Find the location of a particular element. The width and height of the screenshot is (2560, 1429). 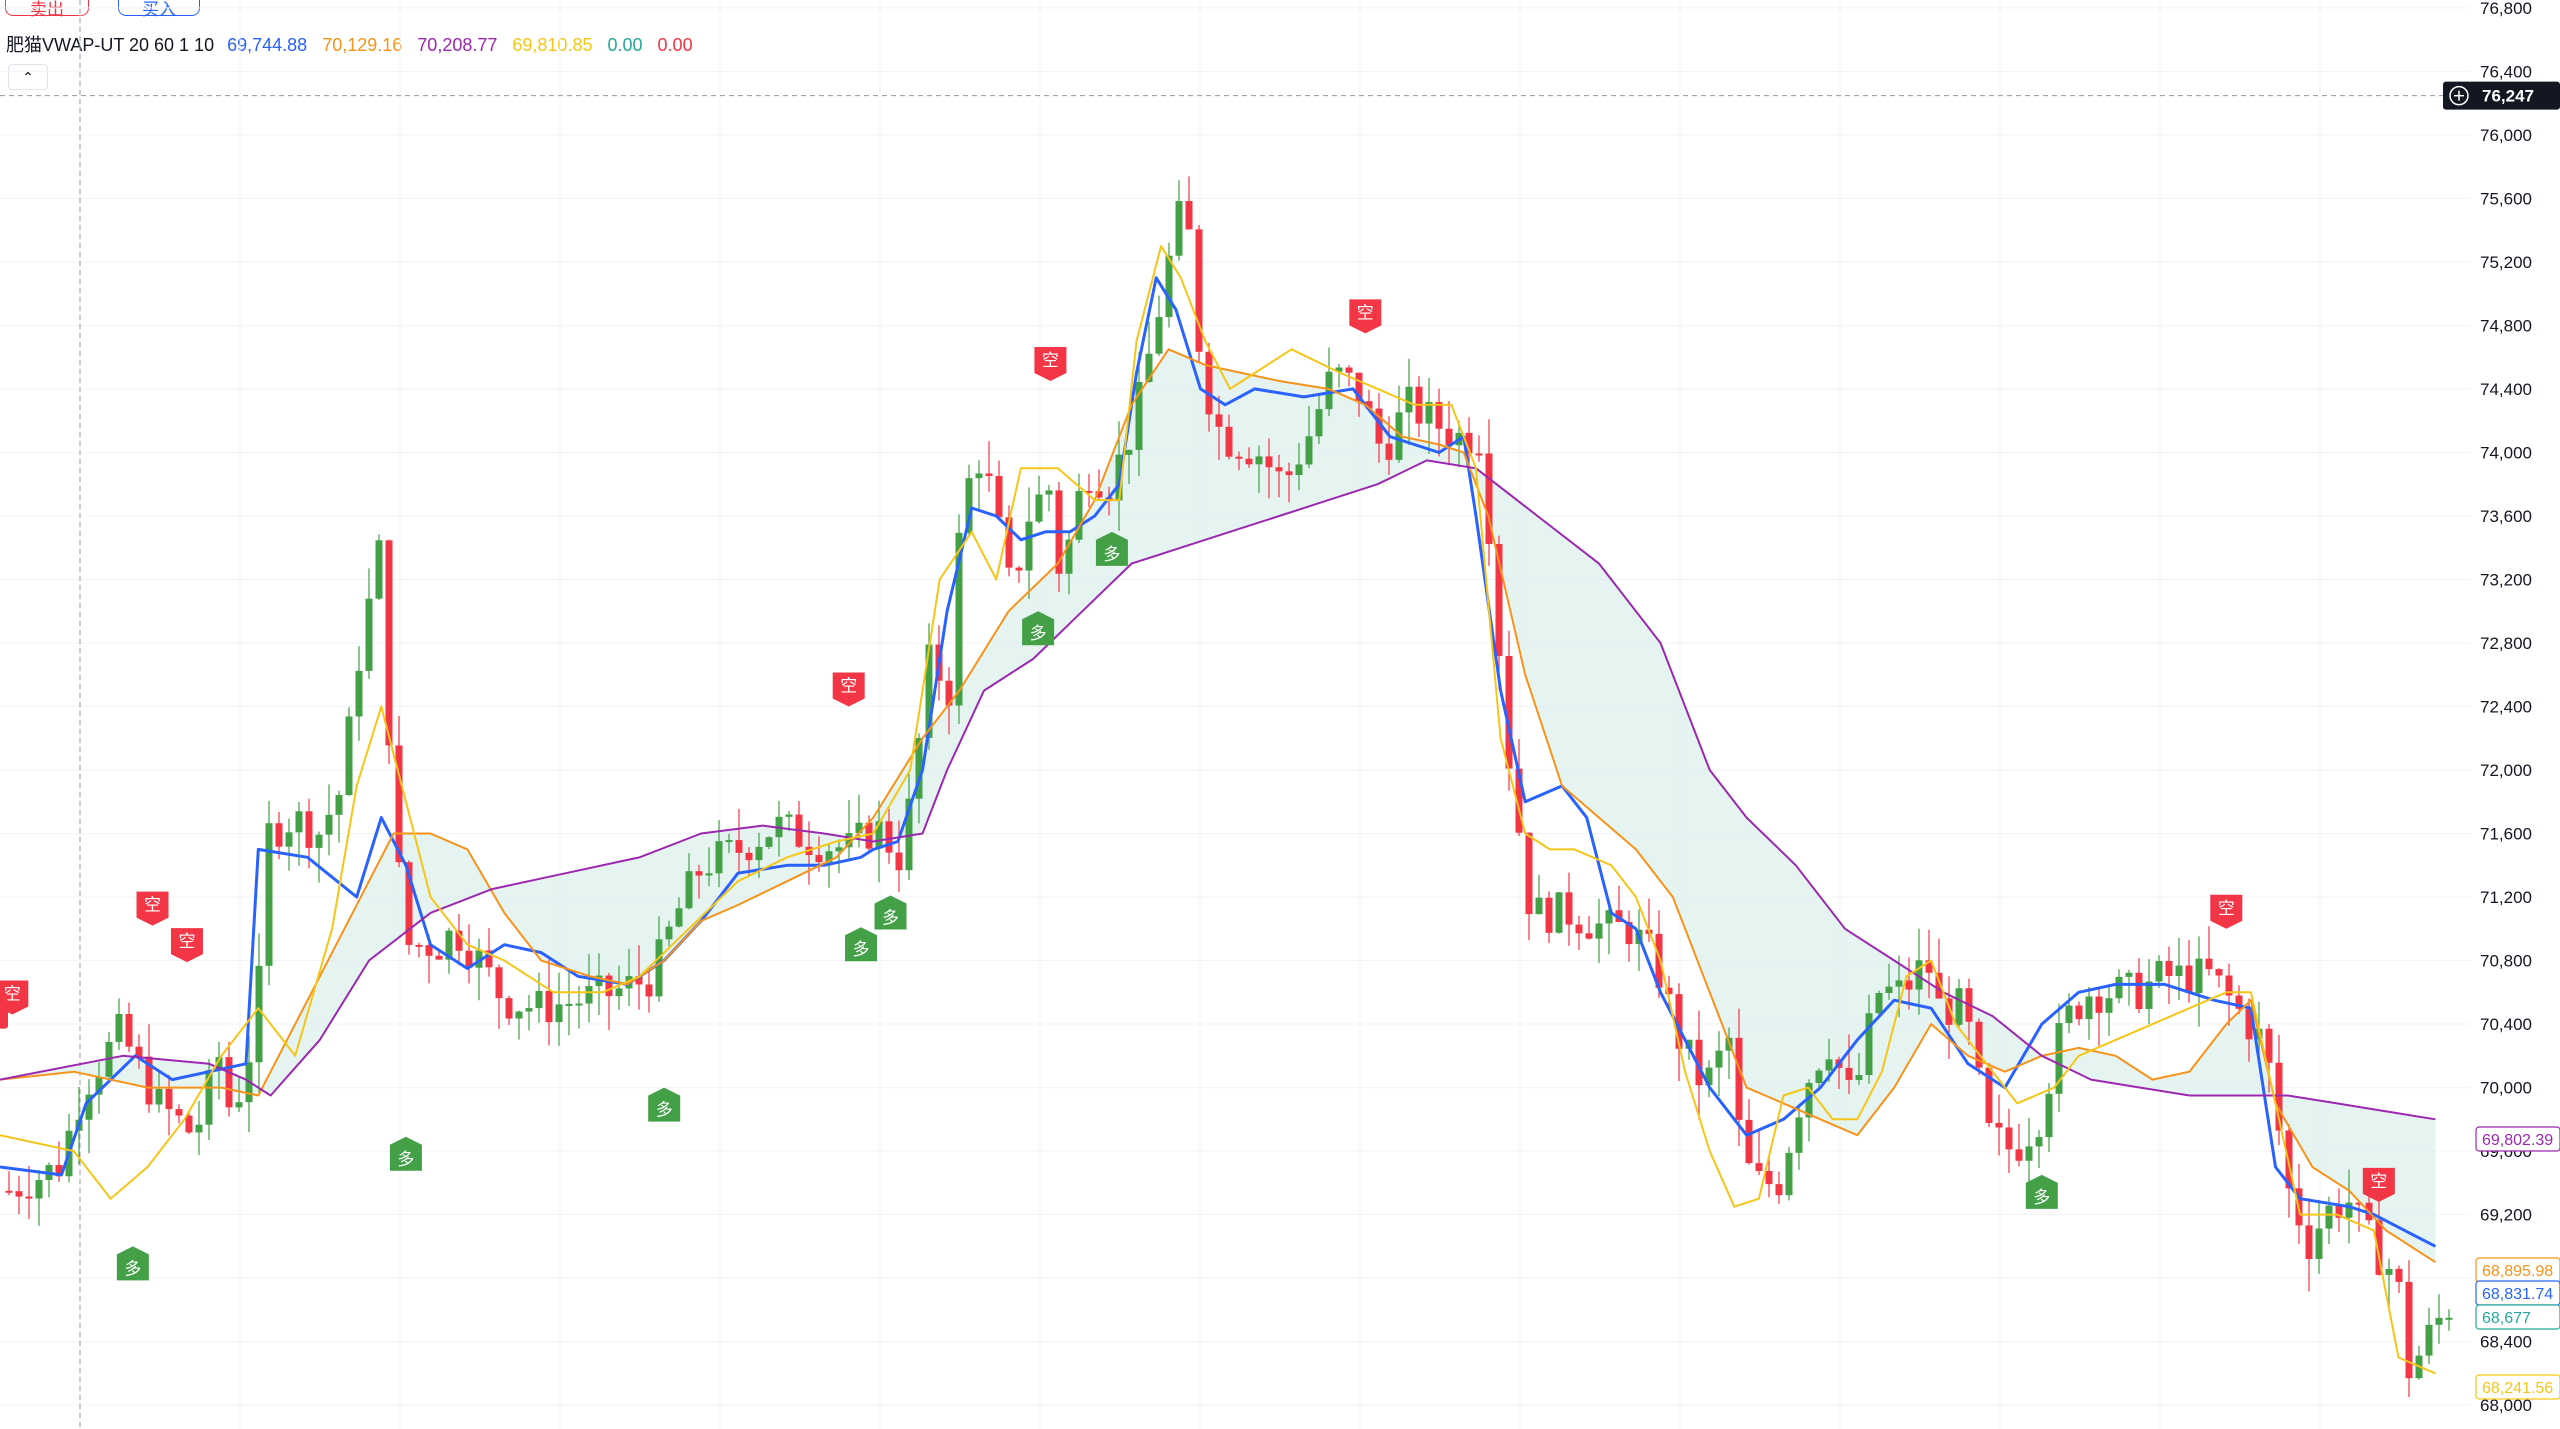

price-tick-label: 72,000 is located at coordinates (2506, 770).